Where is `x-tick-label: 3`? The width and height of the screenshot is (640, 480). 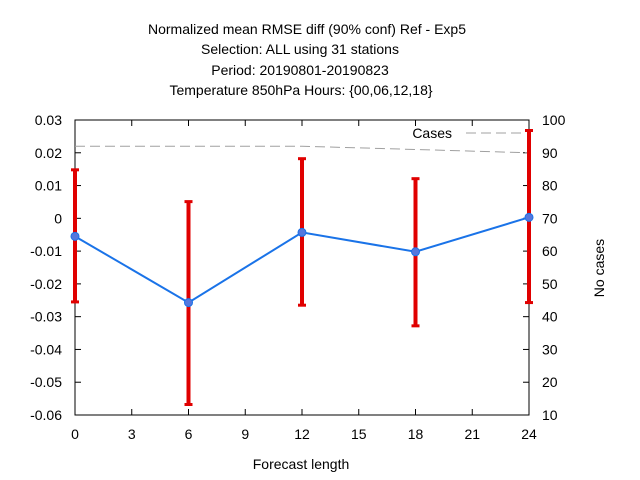
x-tick-label: 3 is located at coordinates (132, 434).